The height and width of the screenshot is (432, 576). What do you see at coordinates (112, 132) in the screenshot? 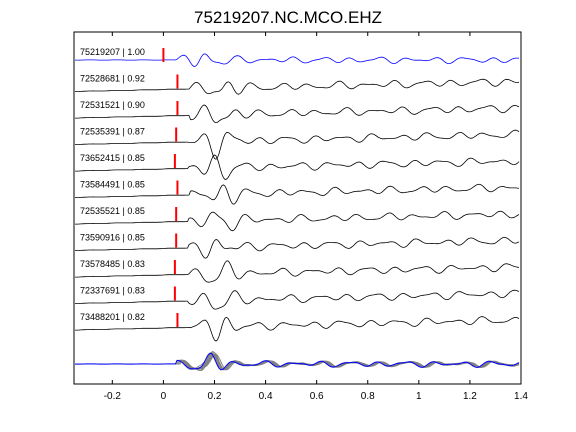
I see `trace-label: 72535391 | 0.87` at bounding box center [112, 132].